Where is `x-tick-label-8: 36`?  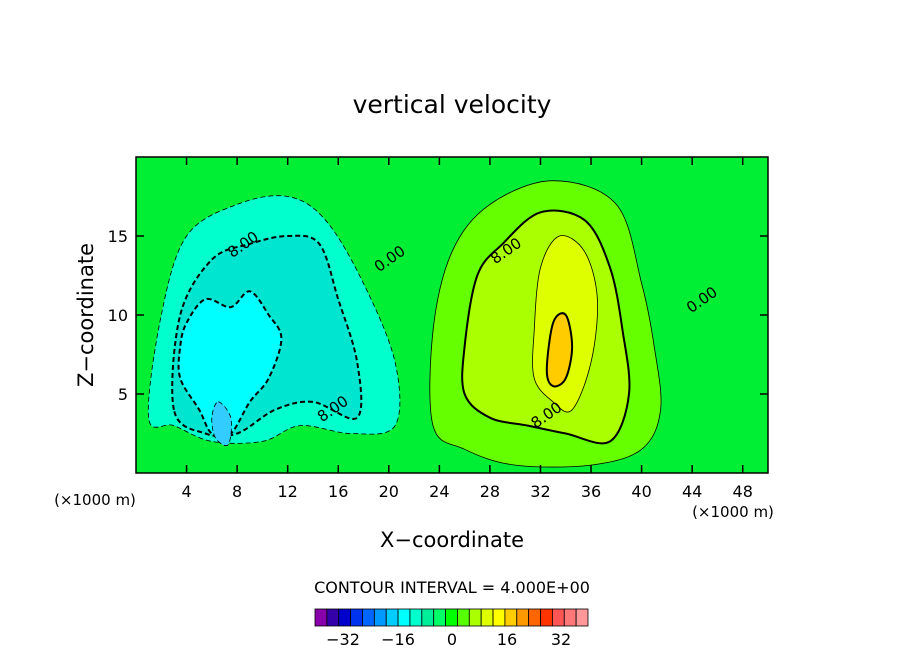 x-tick-label-8: 36 is located at coordinates (591, 491).